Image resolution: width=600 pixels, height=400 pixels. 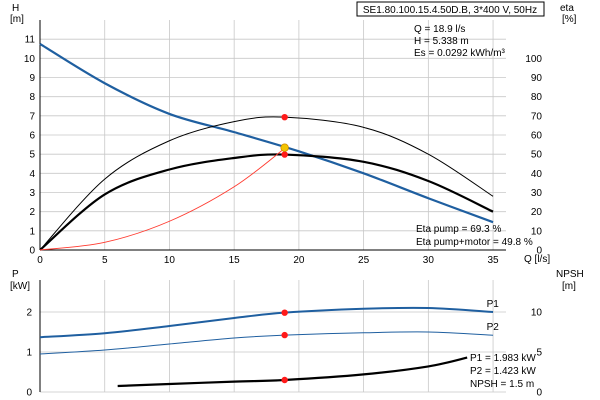 What do you see at coordinates (537, 193) in the screenshot?
I see `eta-tick-label: 30` at bounding box center [537, 193].